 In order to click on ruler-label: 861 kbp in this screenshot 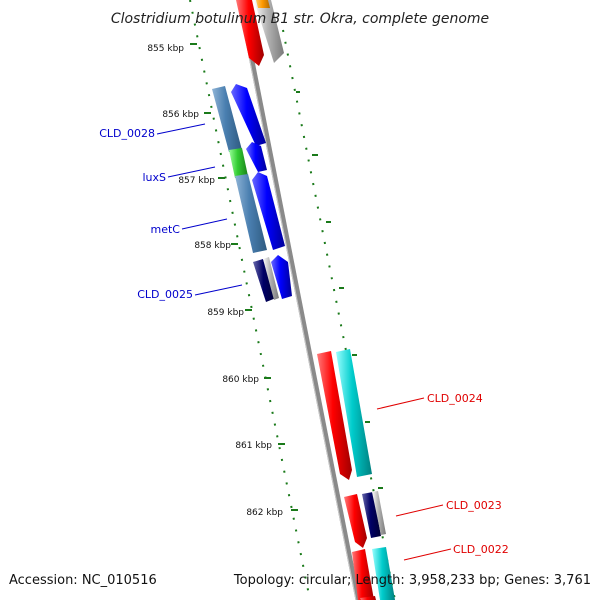, I will do `click(253, 446)`.